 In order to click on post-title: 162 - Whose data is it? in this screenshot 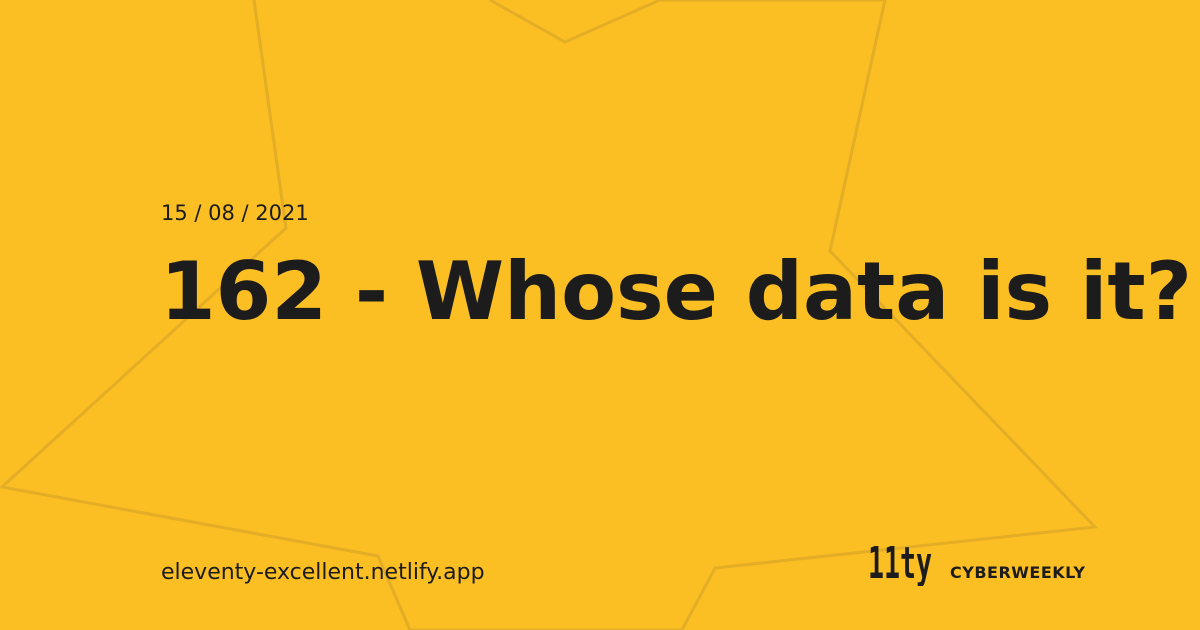, I will do `click(676, 291)`.